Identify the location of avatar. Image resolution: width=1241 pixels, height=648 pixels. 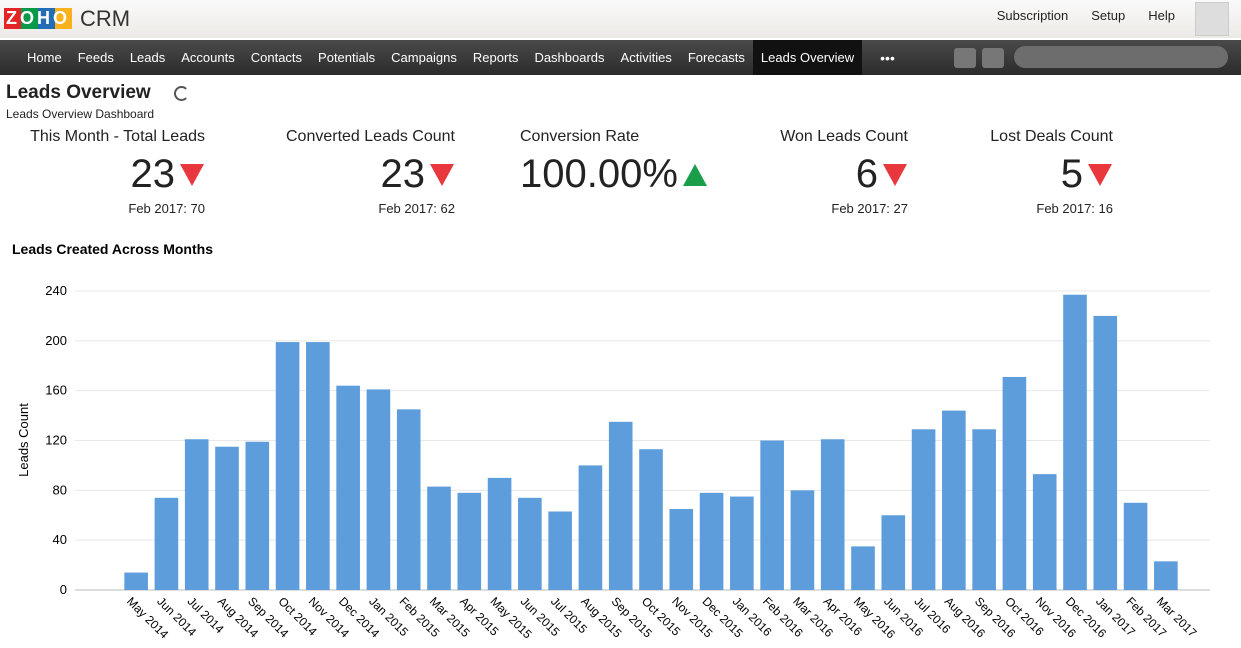
(1212, 19).